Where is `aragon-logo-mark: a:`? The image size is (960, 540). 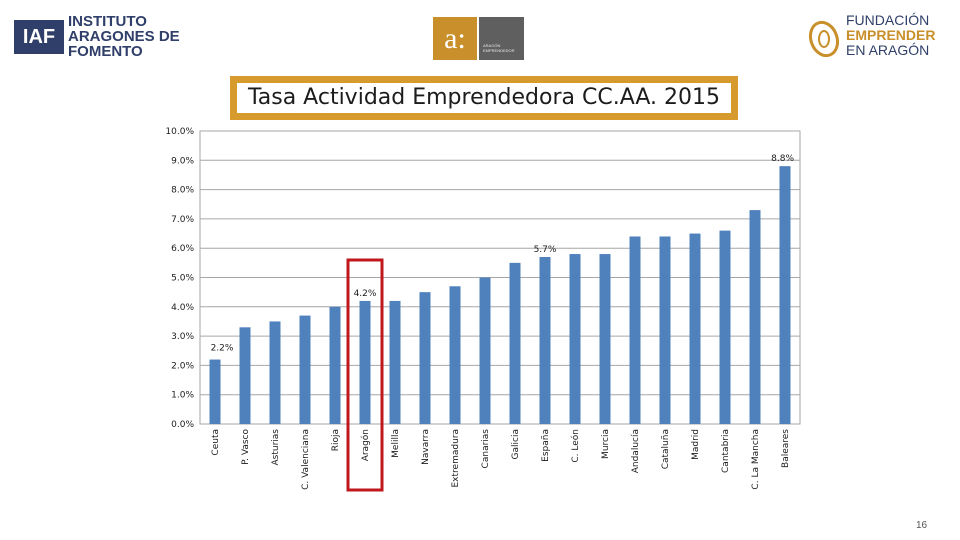
aragon-logo-mark: a: is located at coordinates (455, 38).